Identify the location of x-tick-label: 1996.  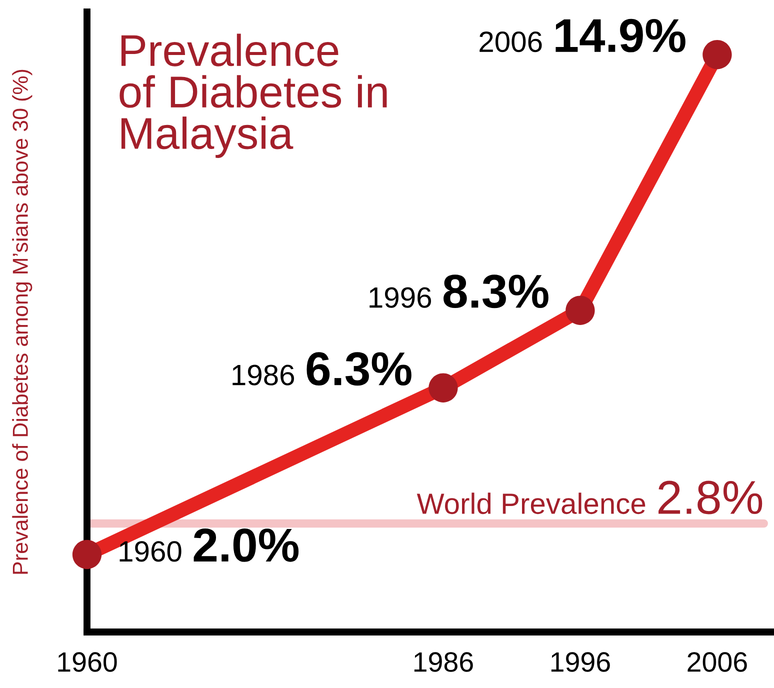
(580, 662).